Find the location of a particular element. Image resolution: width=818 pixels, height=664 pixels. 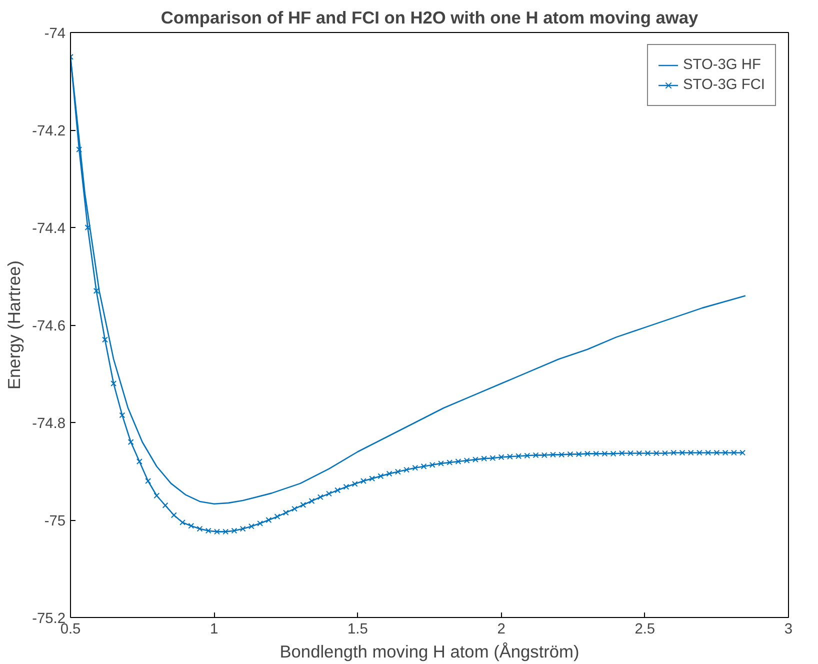

x-tick-label: 2.5 is located at coordinates (645, 630).